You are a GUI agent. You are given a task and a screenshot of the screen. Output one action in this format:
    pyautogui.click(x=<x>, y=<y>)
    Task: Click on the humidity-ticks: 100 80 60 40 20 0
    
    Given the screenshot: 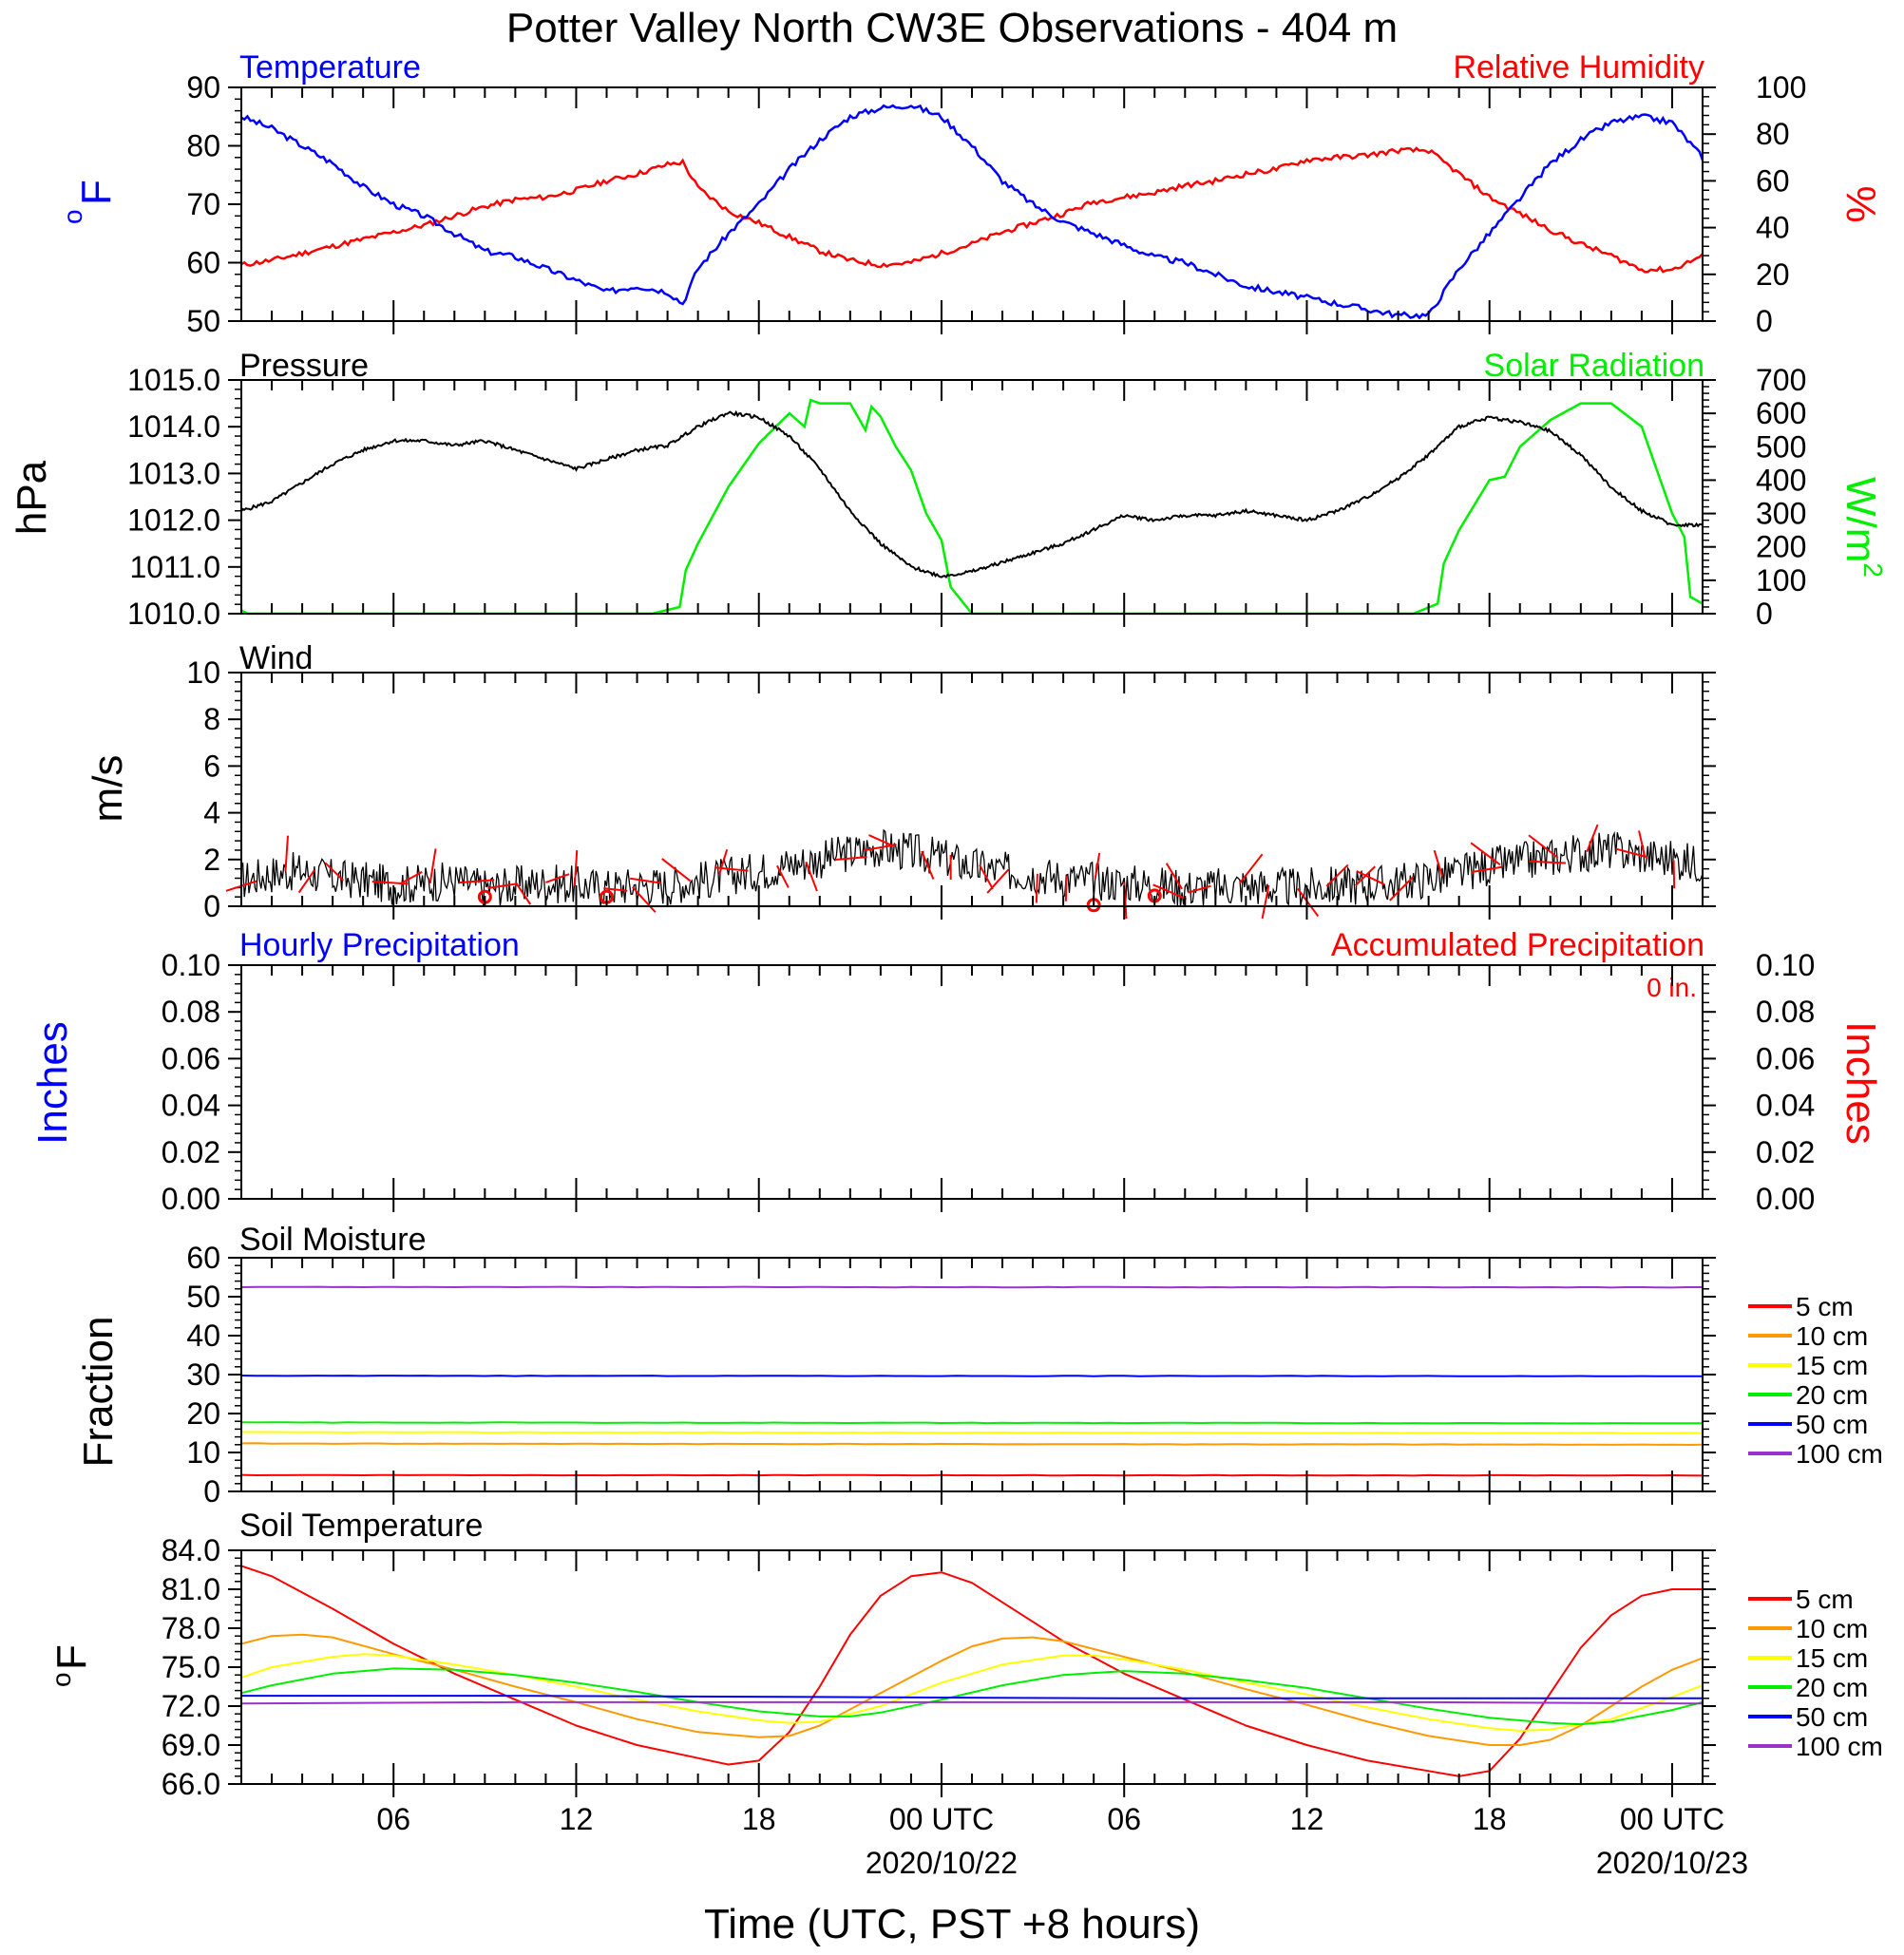 What is the action you would take?
    pyautogui.click(x=1754, y=204)
    